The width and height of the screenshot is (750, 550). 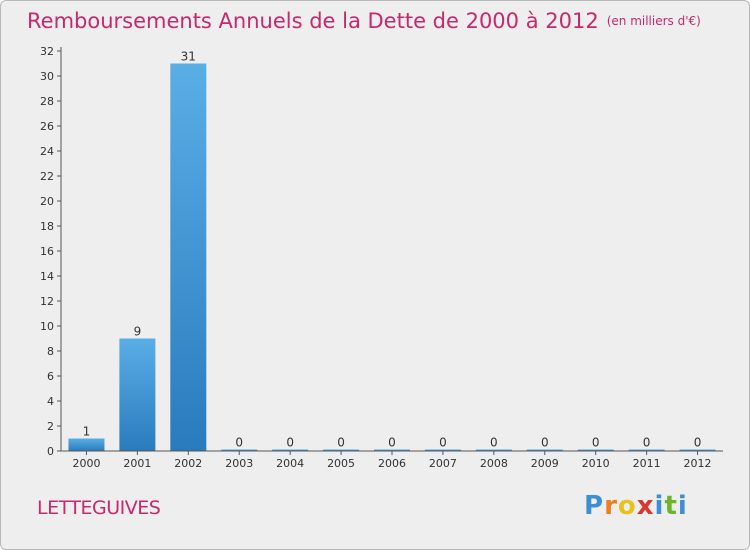 What do you see at coordinates (697, 450) in the screenshot?
I see `bar-2012` at bounding box center [697, 450].